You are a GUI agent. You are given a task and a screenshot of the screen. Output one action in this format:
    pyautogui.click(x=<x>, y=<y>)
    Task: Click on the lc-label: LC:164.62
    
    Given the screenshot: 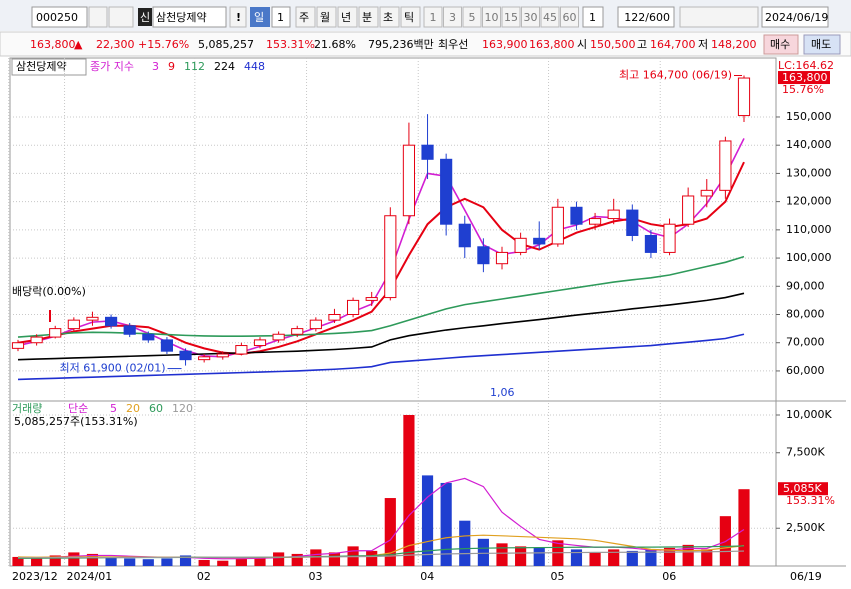 What is the action you would take?
    pyautogui.click(x=806, y=65)
    